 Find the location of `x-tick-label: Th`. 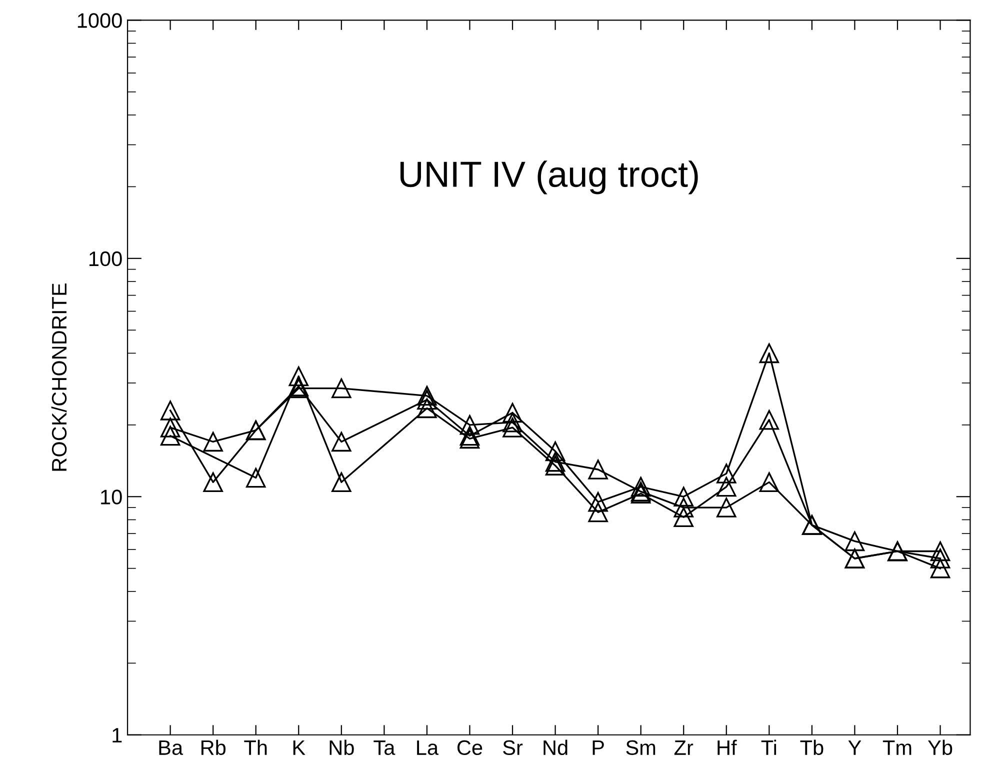

x-tick-label: Th is located at coordinates (255, 747).